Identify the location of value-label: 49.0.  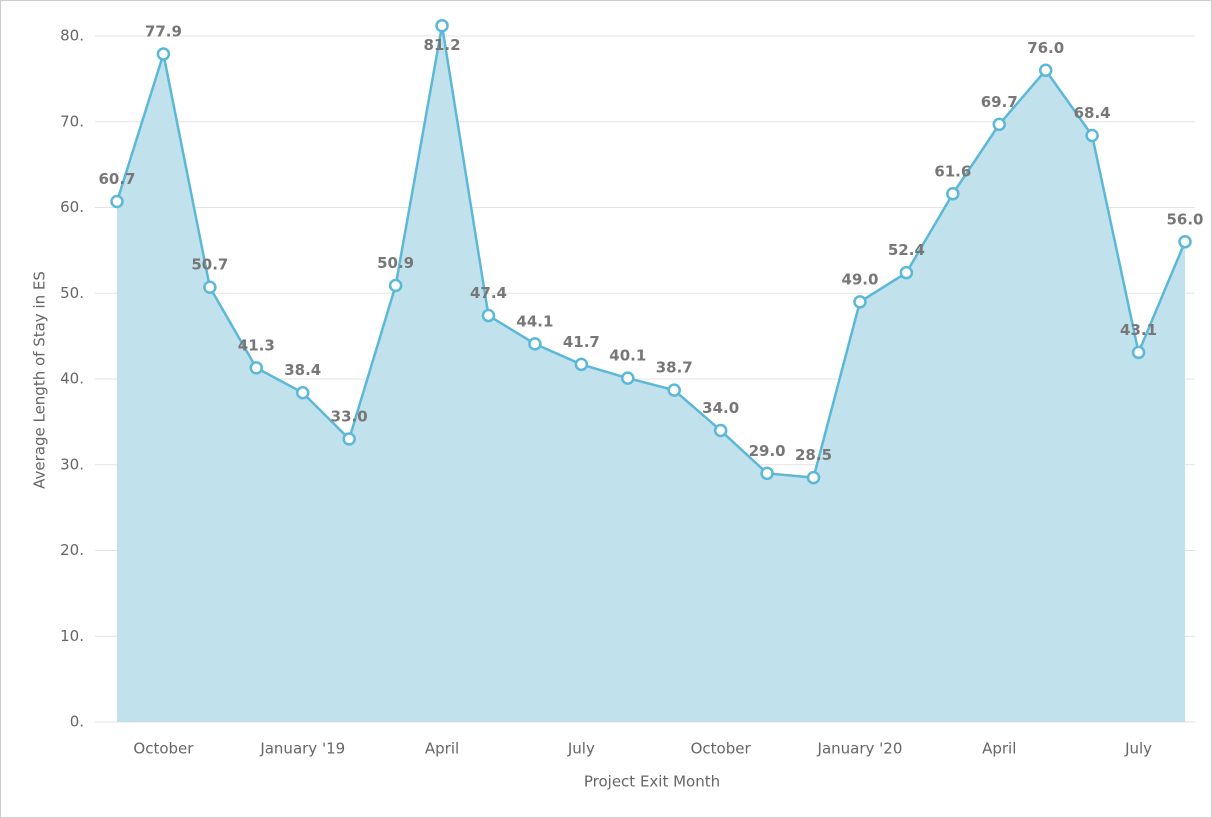
(859, 279).